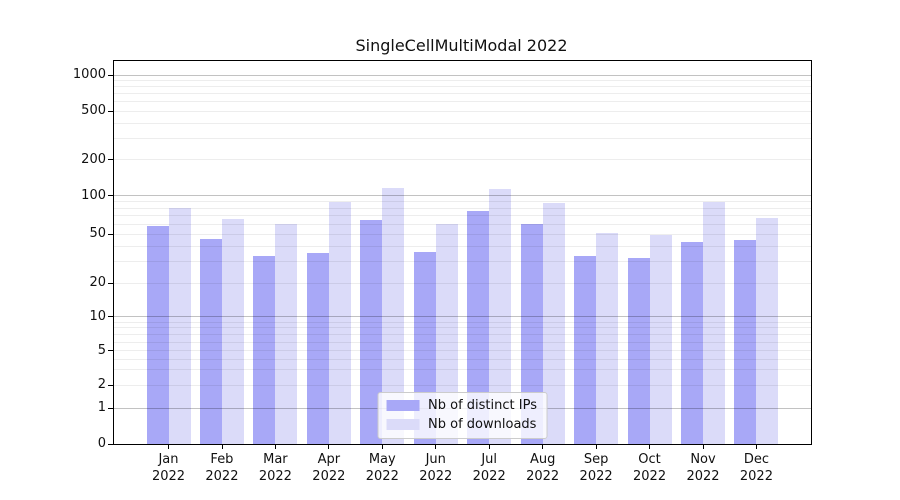 Image resolution: width=900 pixels, height=500 pixels. Describe the element at coordinates (461, 45) in the screenshot. I see `chart-title: SingleCellMultiModal 2022` at that location.